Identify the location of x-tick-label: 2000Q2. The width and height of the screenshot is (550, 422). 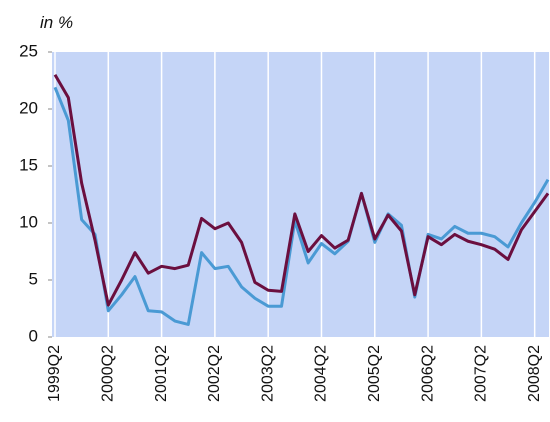
(108, 373).